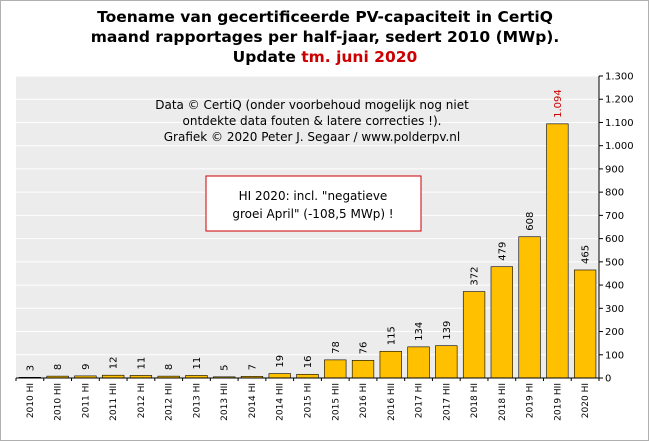  What do you see at coordinates (530, 221) in the screenshot?
I see `value-label: 608` at bounding box center [530, 221].